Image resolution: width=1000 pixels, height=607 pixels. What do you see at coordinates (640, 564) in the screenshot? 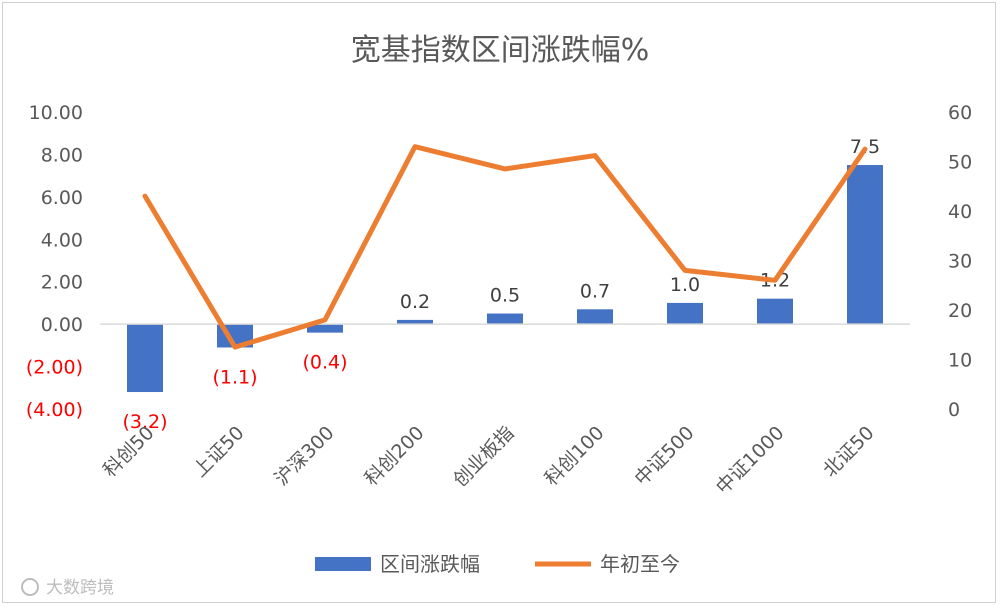
I see `legend-label-line: 年初至今` at bounding box center [640, 564].